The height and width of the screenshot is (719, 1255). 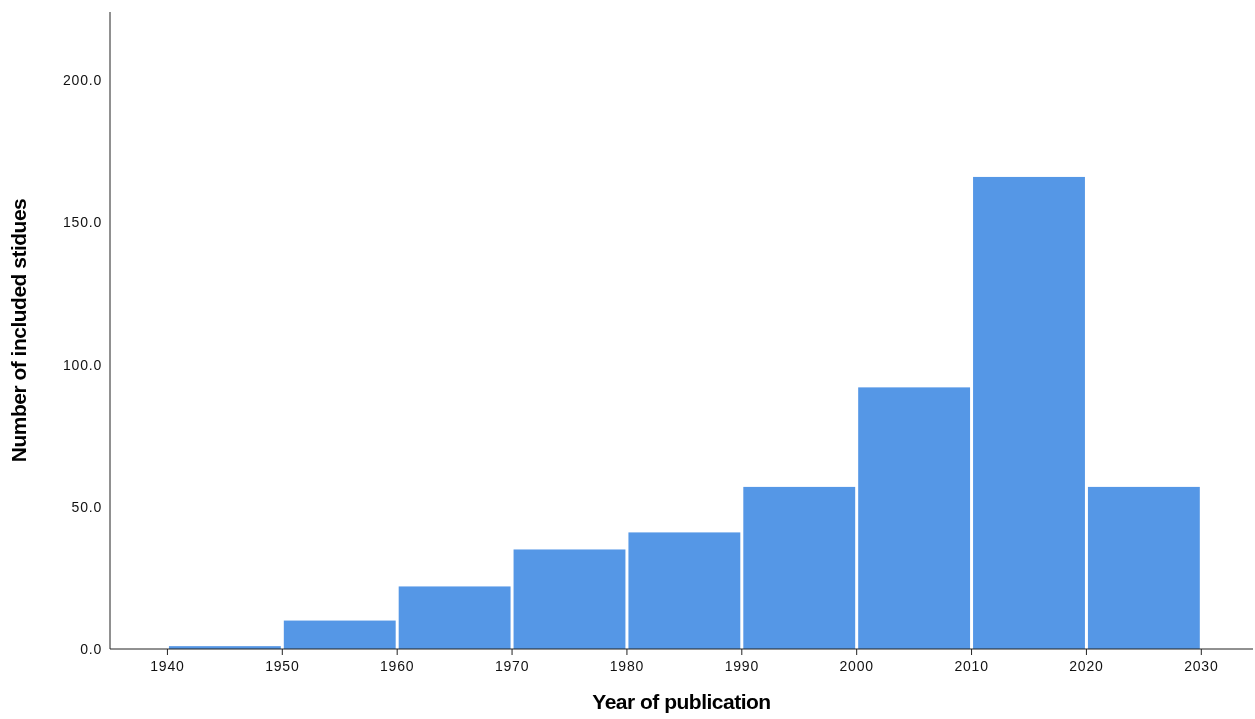 What do you see at coordinates (91, 648) in the screenshot?
I see `y-tick-label: 0.0` at bounding box center [91, 648].